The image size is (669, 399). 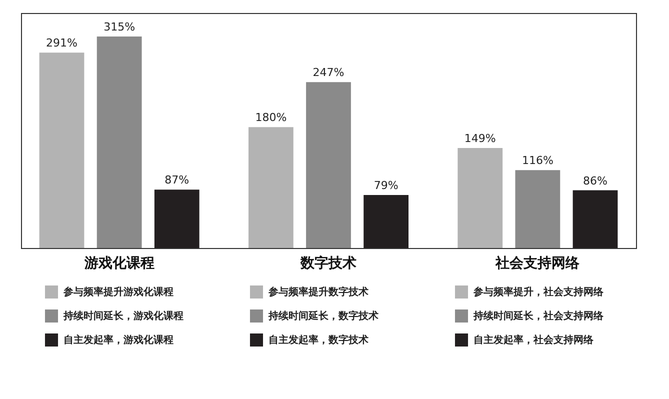 What do you see at coordinates (62, 43) in the screenshot?
I see `data-label: 291%` at bounding box center [62, 43].